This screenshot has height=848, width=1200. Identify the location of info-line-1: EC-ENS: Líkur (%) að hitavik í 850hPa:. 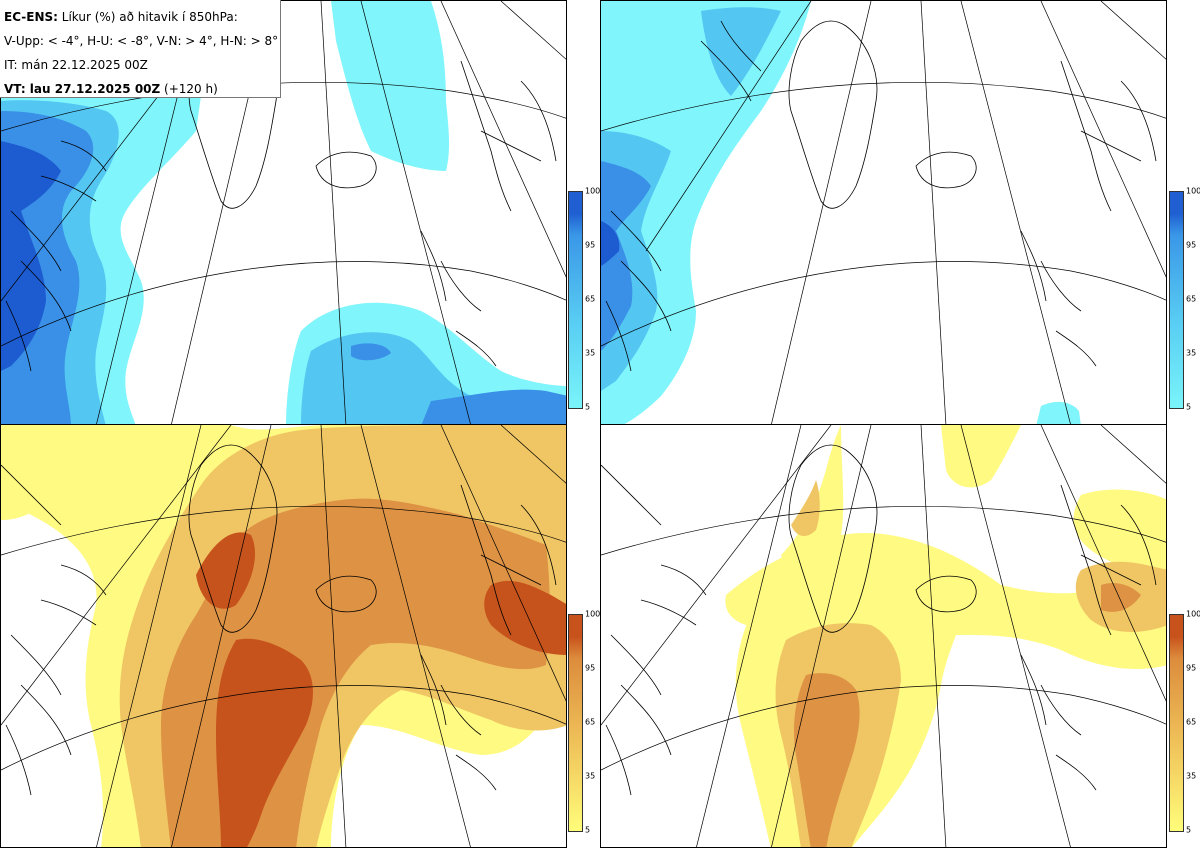
(142, 17).